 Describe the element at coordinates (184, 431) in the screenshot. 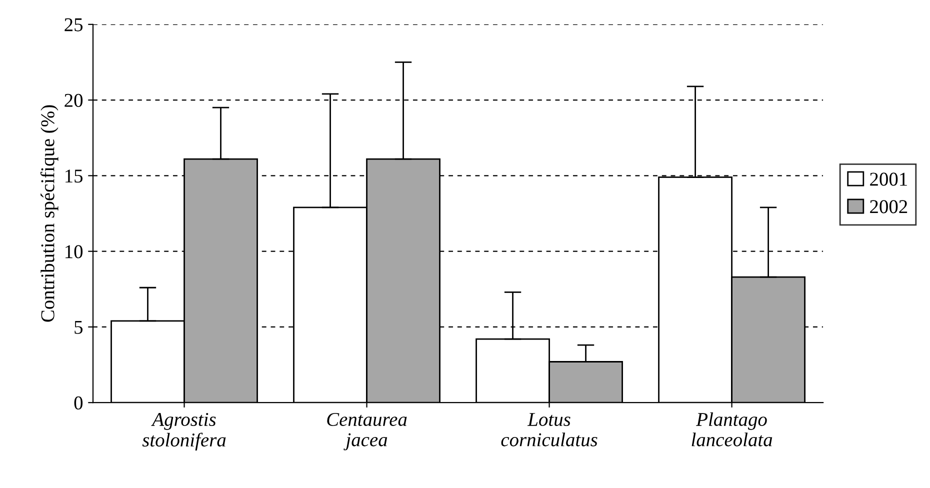

I see `x-tick-label: Agrostis stolonifera` at that location.